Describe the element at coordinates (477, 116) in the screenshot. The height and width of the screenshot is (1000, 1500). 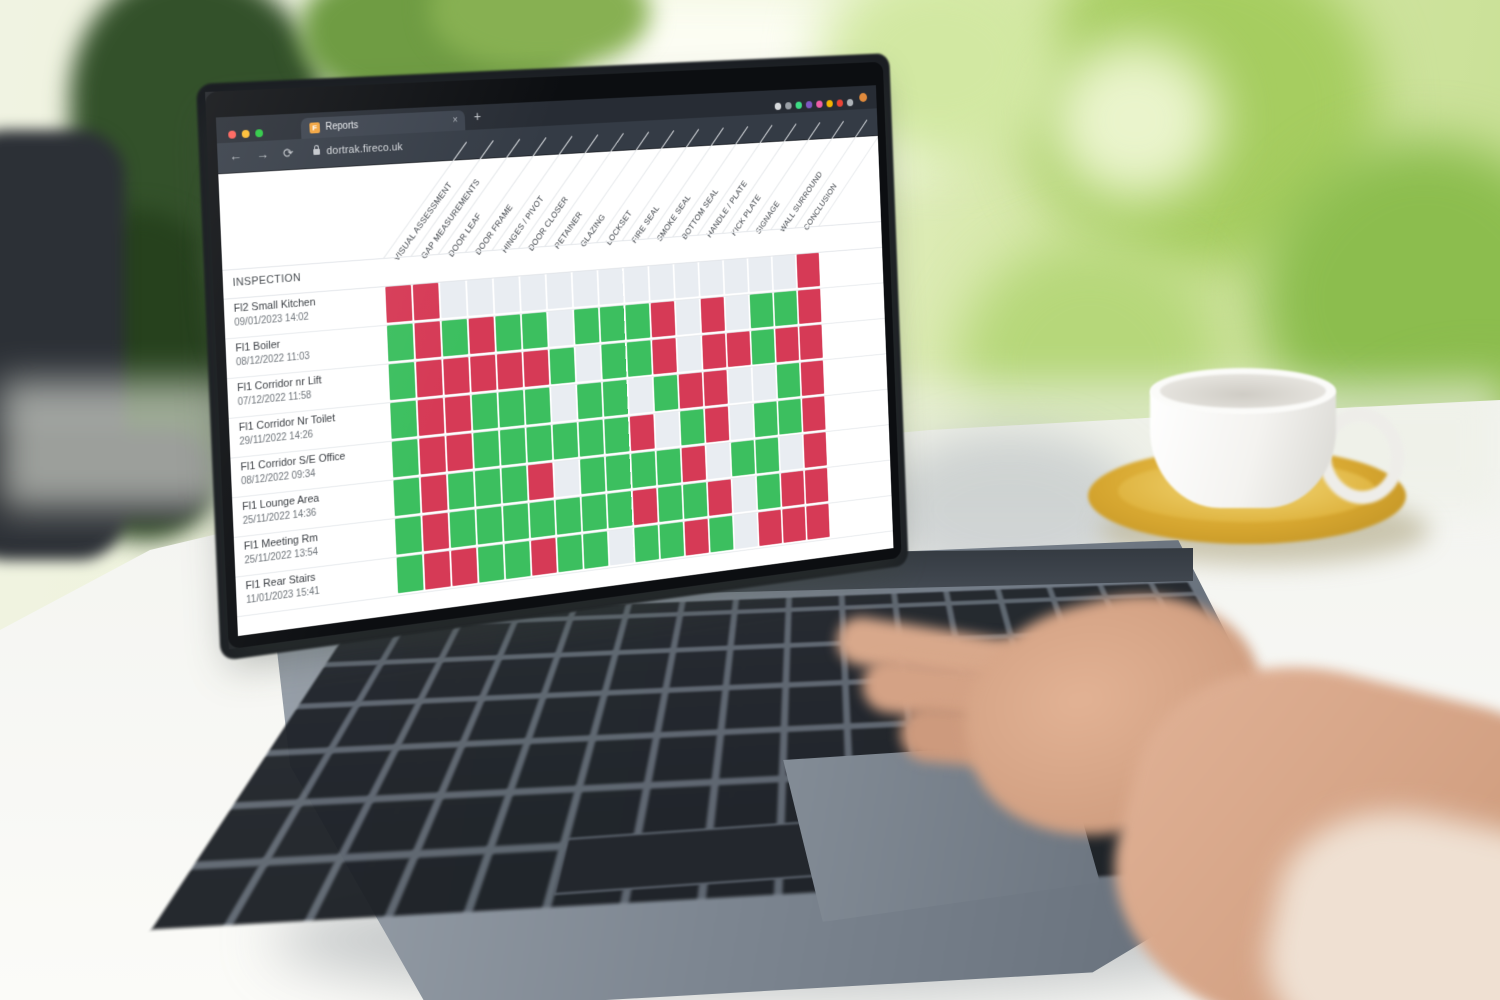
I see `new-tab-button: +` at that location.